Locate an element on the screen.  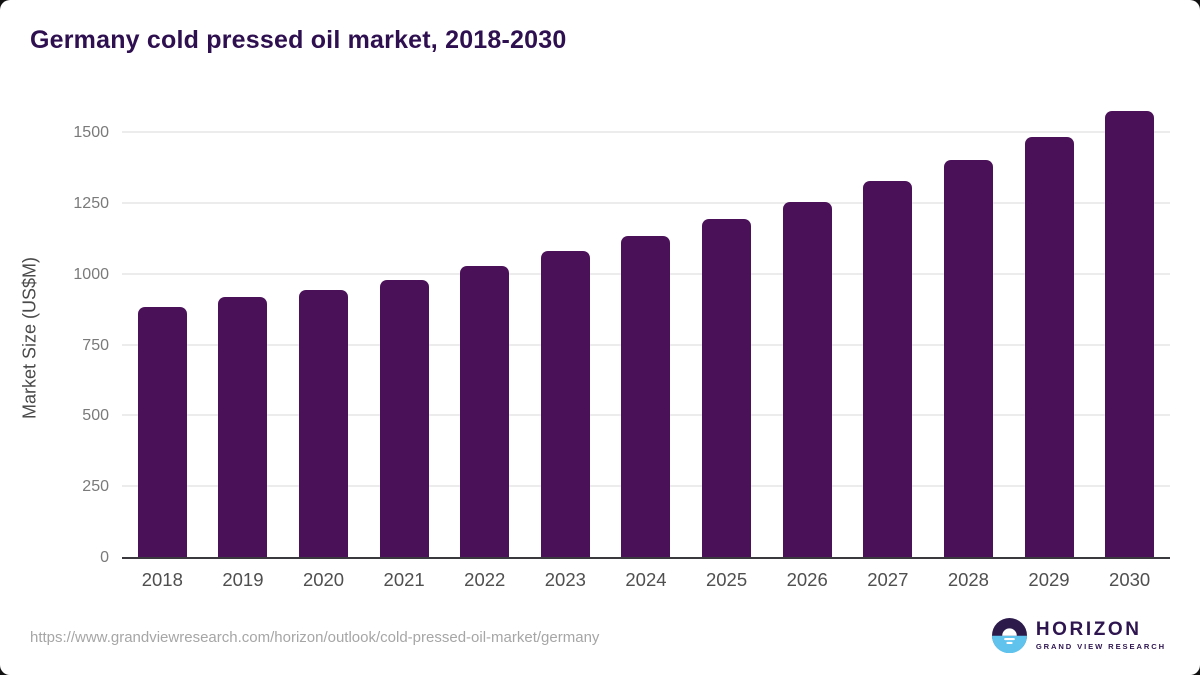
bar-slot-2030 is located at coordinates (1129, 331).